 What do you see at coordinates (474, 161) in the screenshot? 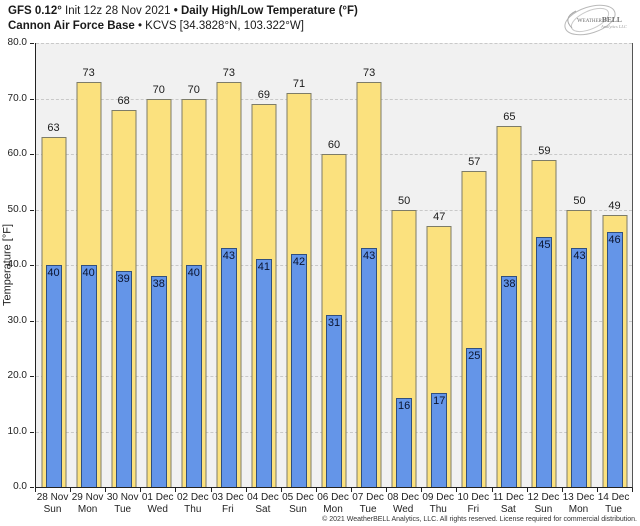
I see `high-value-label: 57` at bounding box center [474, 161].